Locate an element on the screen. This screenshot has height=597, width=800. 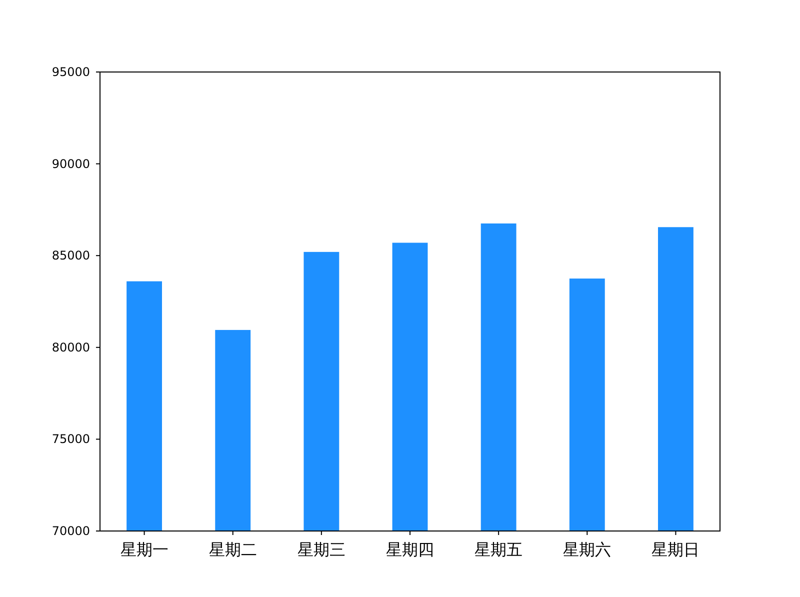
y-tick-label: 75000 is located at coordinates (71, 439).